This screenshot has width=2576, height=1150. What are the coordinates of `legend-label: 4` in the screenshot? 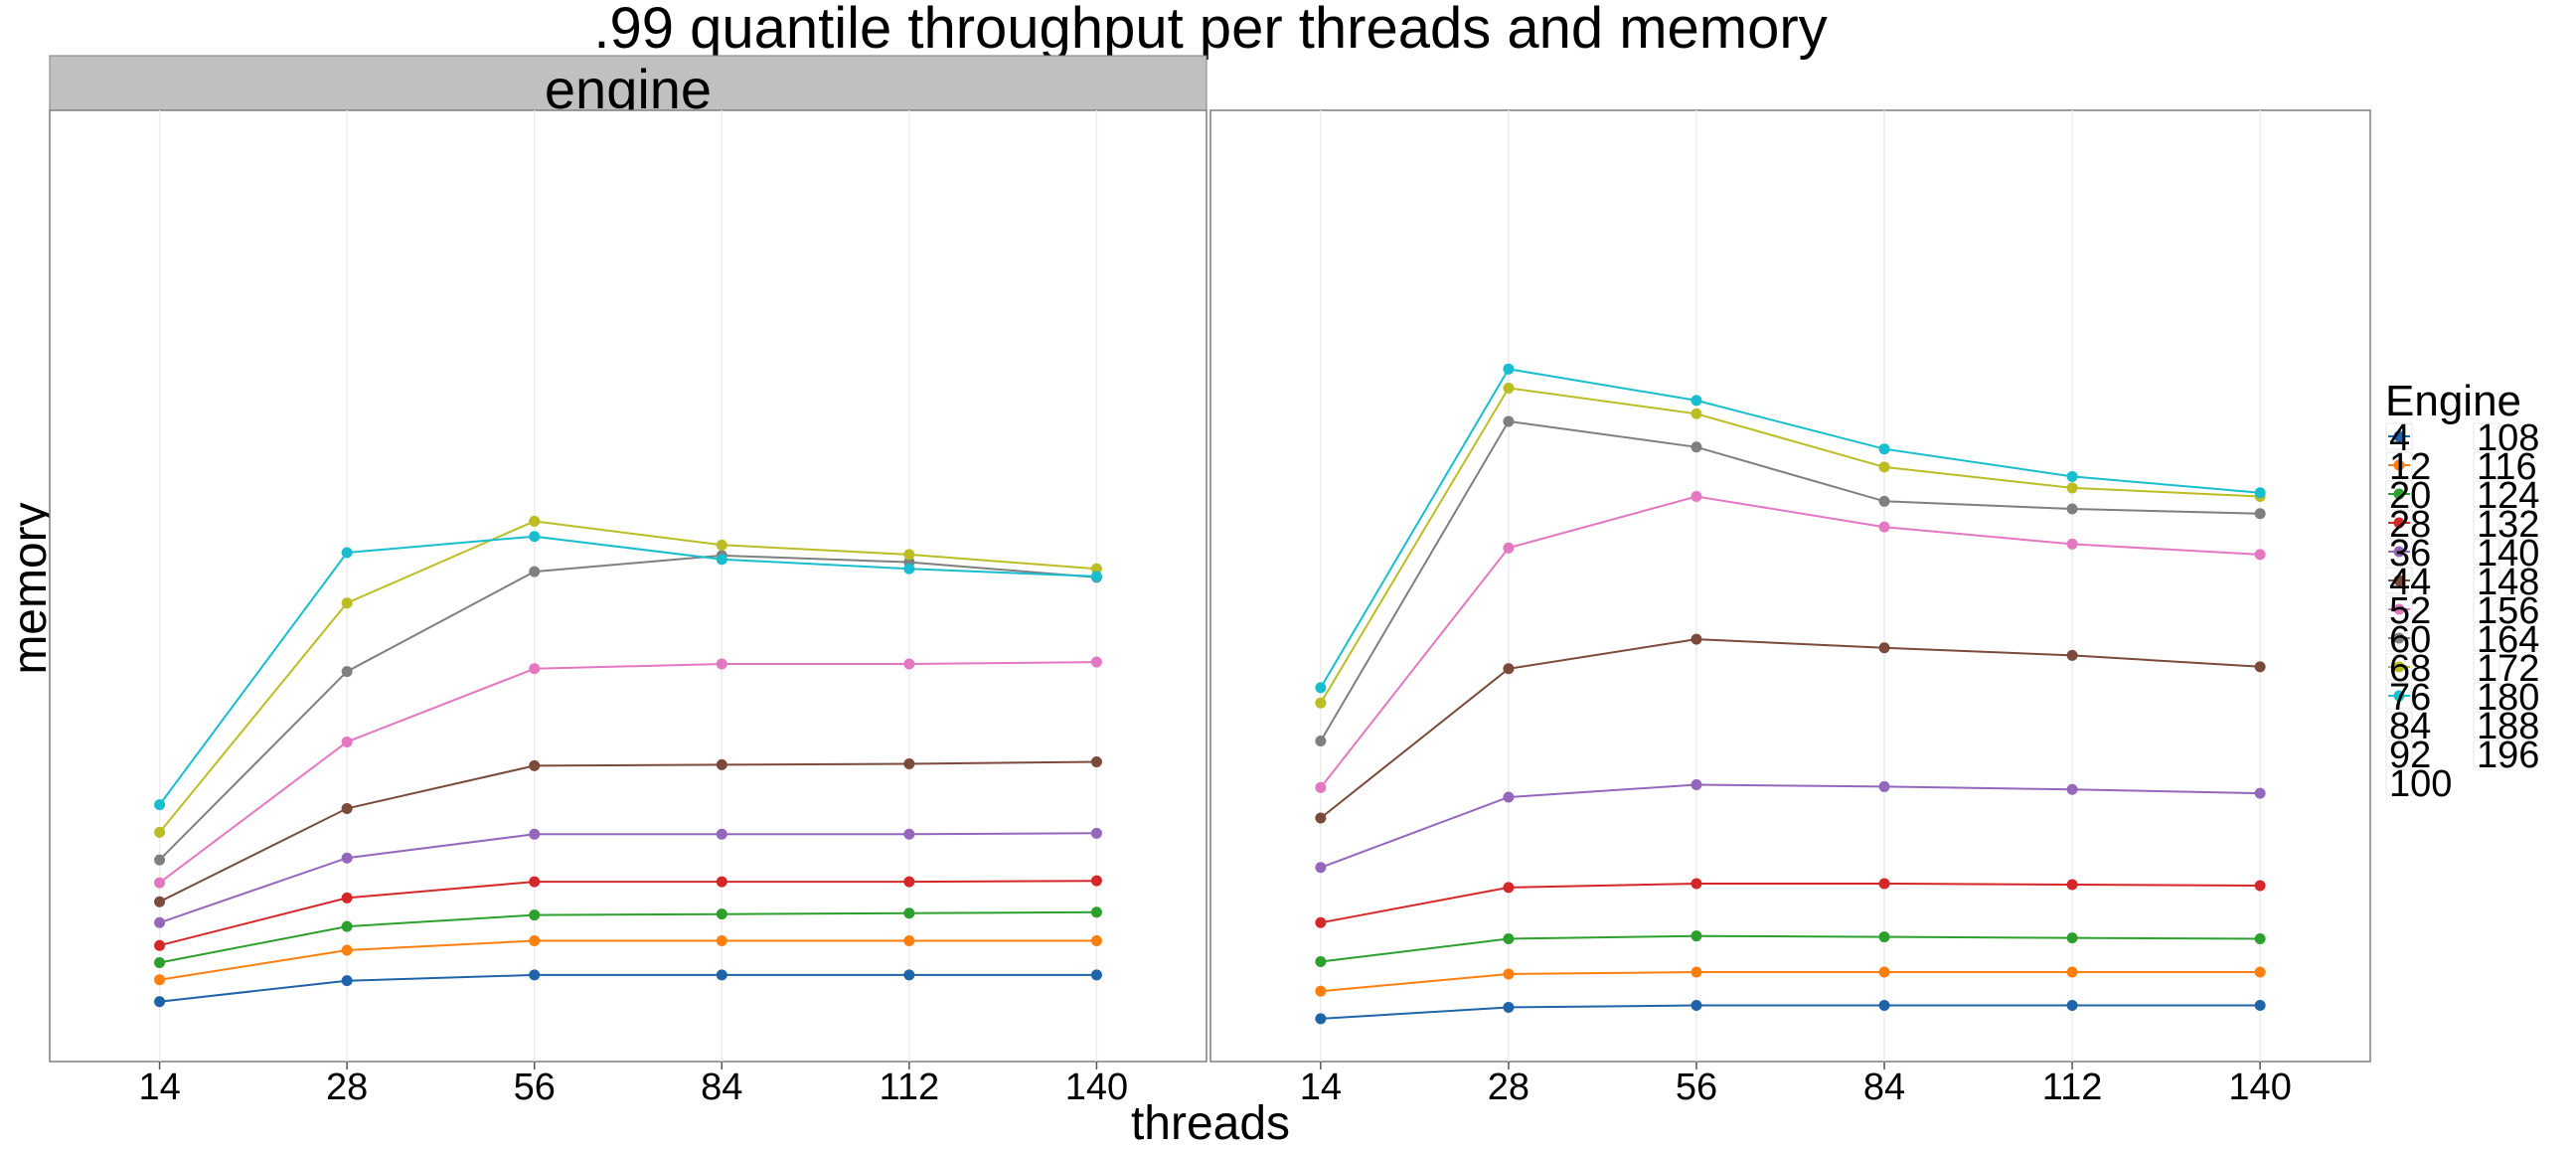 It's located at (2399, 438).